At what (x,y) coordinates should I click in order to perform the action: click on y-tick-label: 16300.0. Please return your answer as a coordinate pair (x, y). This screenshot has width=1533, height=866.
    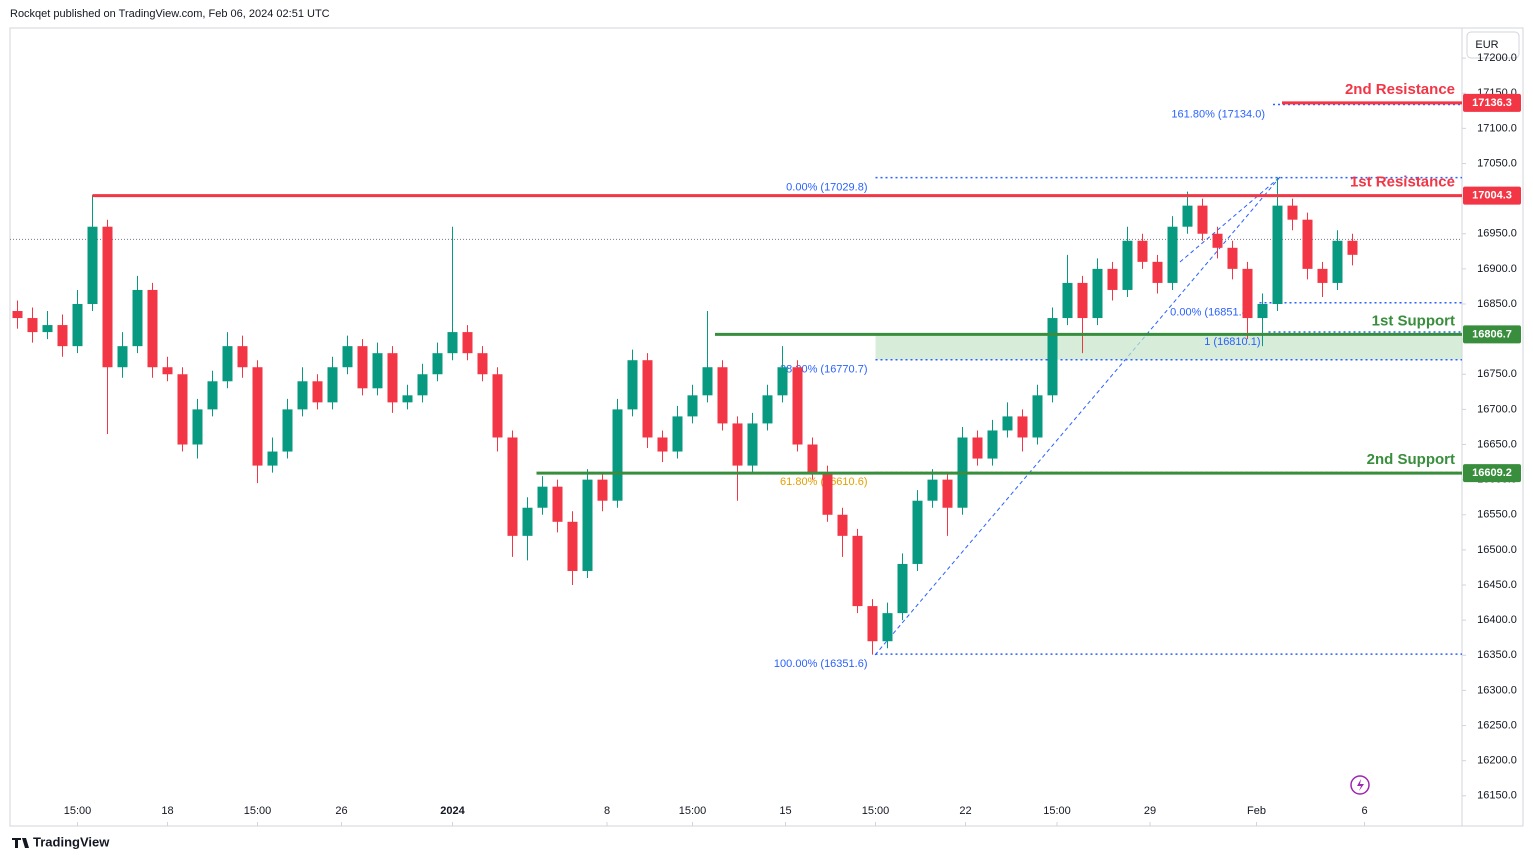
    Looking at the image, I should click on (1497, 690).